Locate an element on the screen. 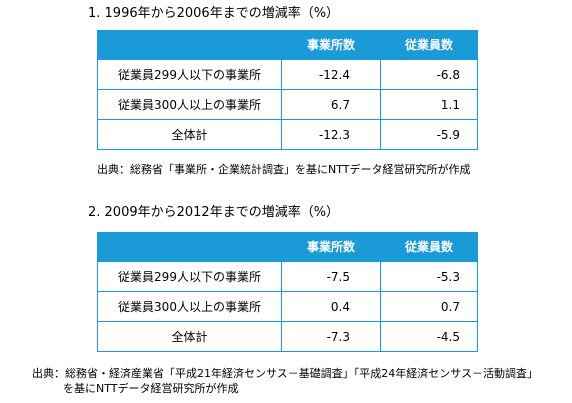  section-2-title: 2. 2009年から2012年までの増減率（%） is located at coordinates (214, 212).